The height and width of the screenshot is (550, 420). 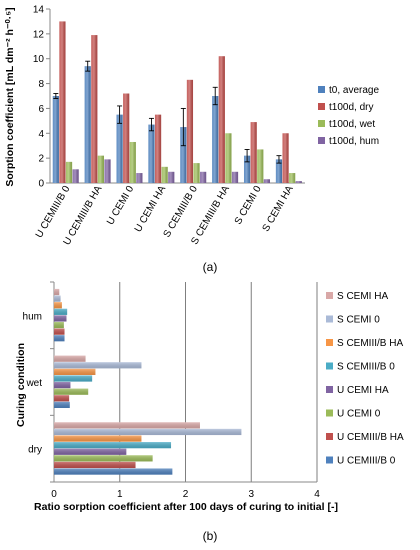 What do you see at coordinates (39, 34) in the screenshot?
I see `chart-a-y-tick-label: 12` at bounding box center [39, 34].